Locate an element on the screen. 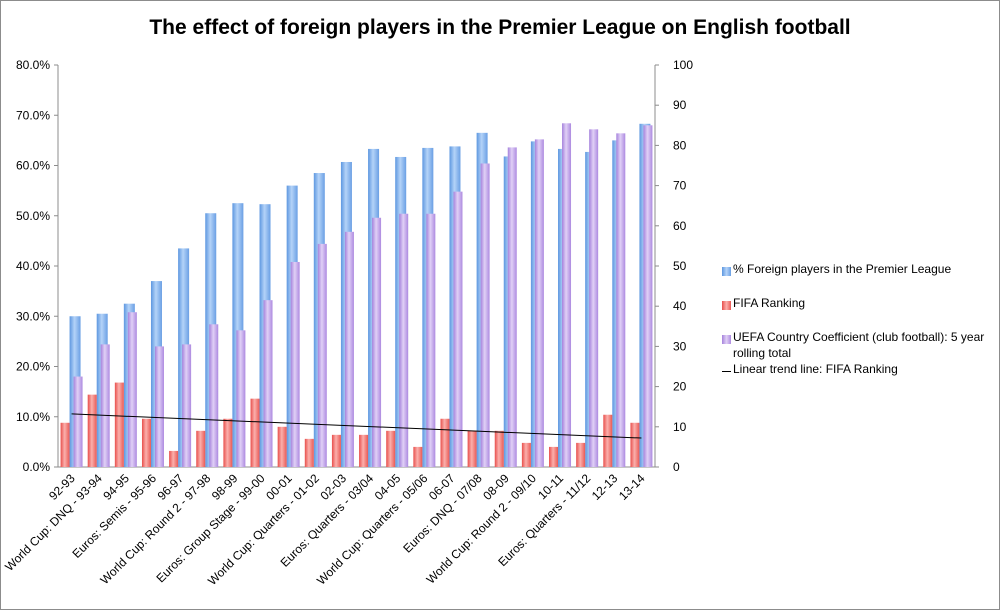 Image resolution: width=1000 pixels, height=610 pixels. right-axis-tick-label: 0 is located at coordinates (676, 467).